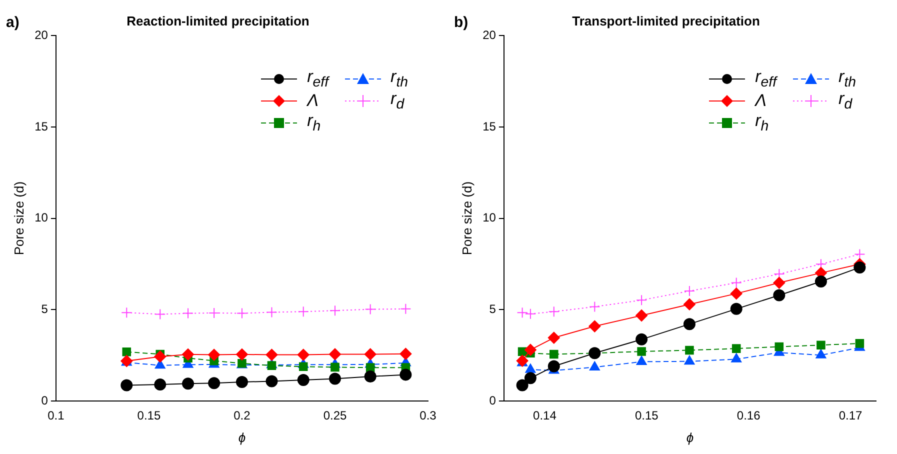 This screenshot has width=897, height=454. What do you see at coordinates (461, 22) in the screenshot?
I see `text: b)` at bounding box center [461, 22].